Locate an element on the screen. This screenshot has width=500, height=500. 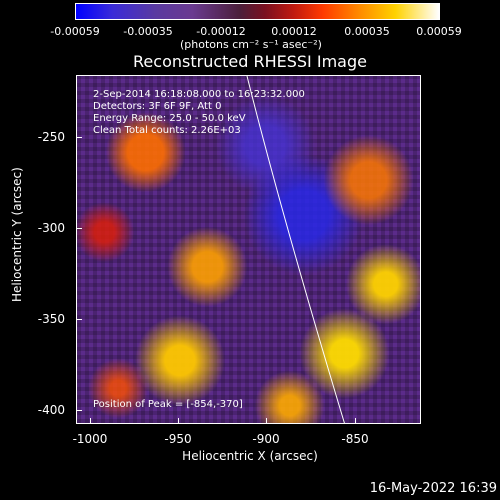
colorbar-tick-label: 0.00059 is located at coordinates (439, 31).